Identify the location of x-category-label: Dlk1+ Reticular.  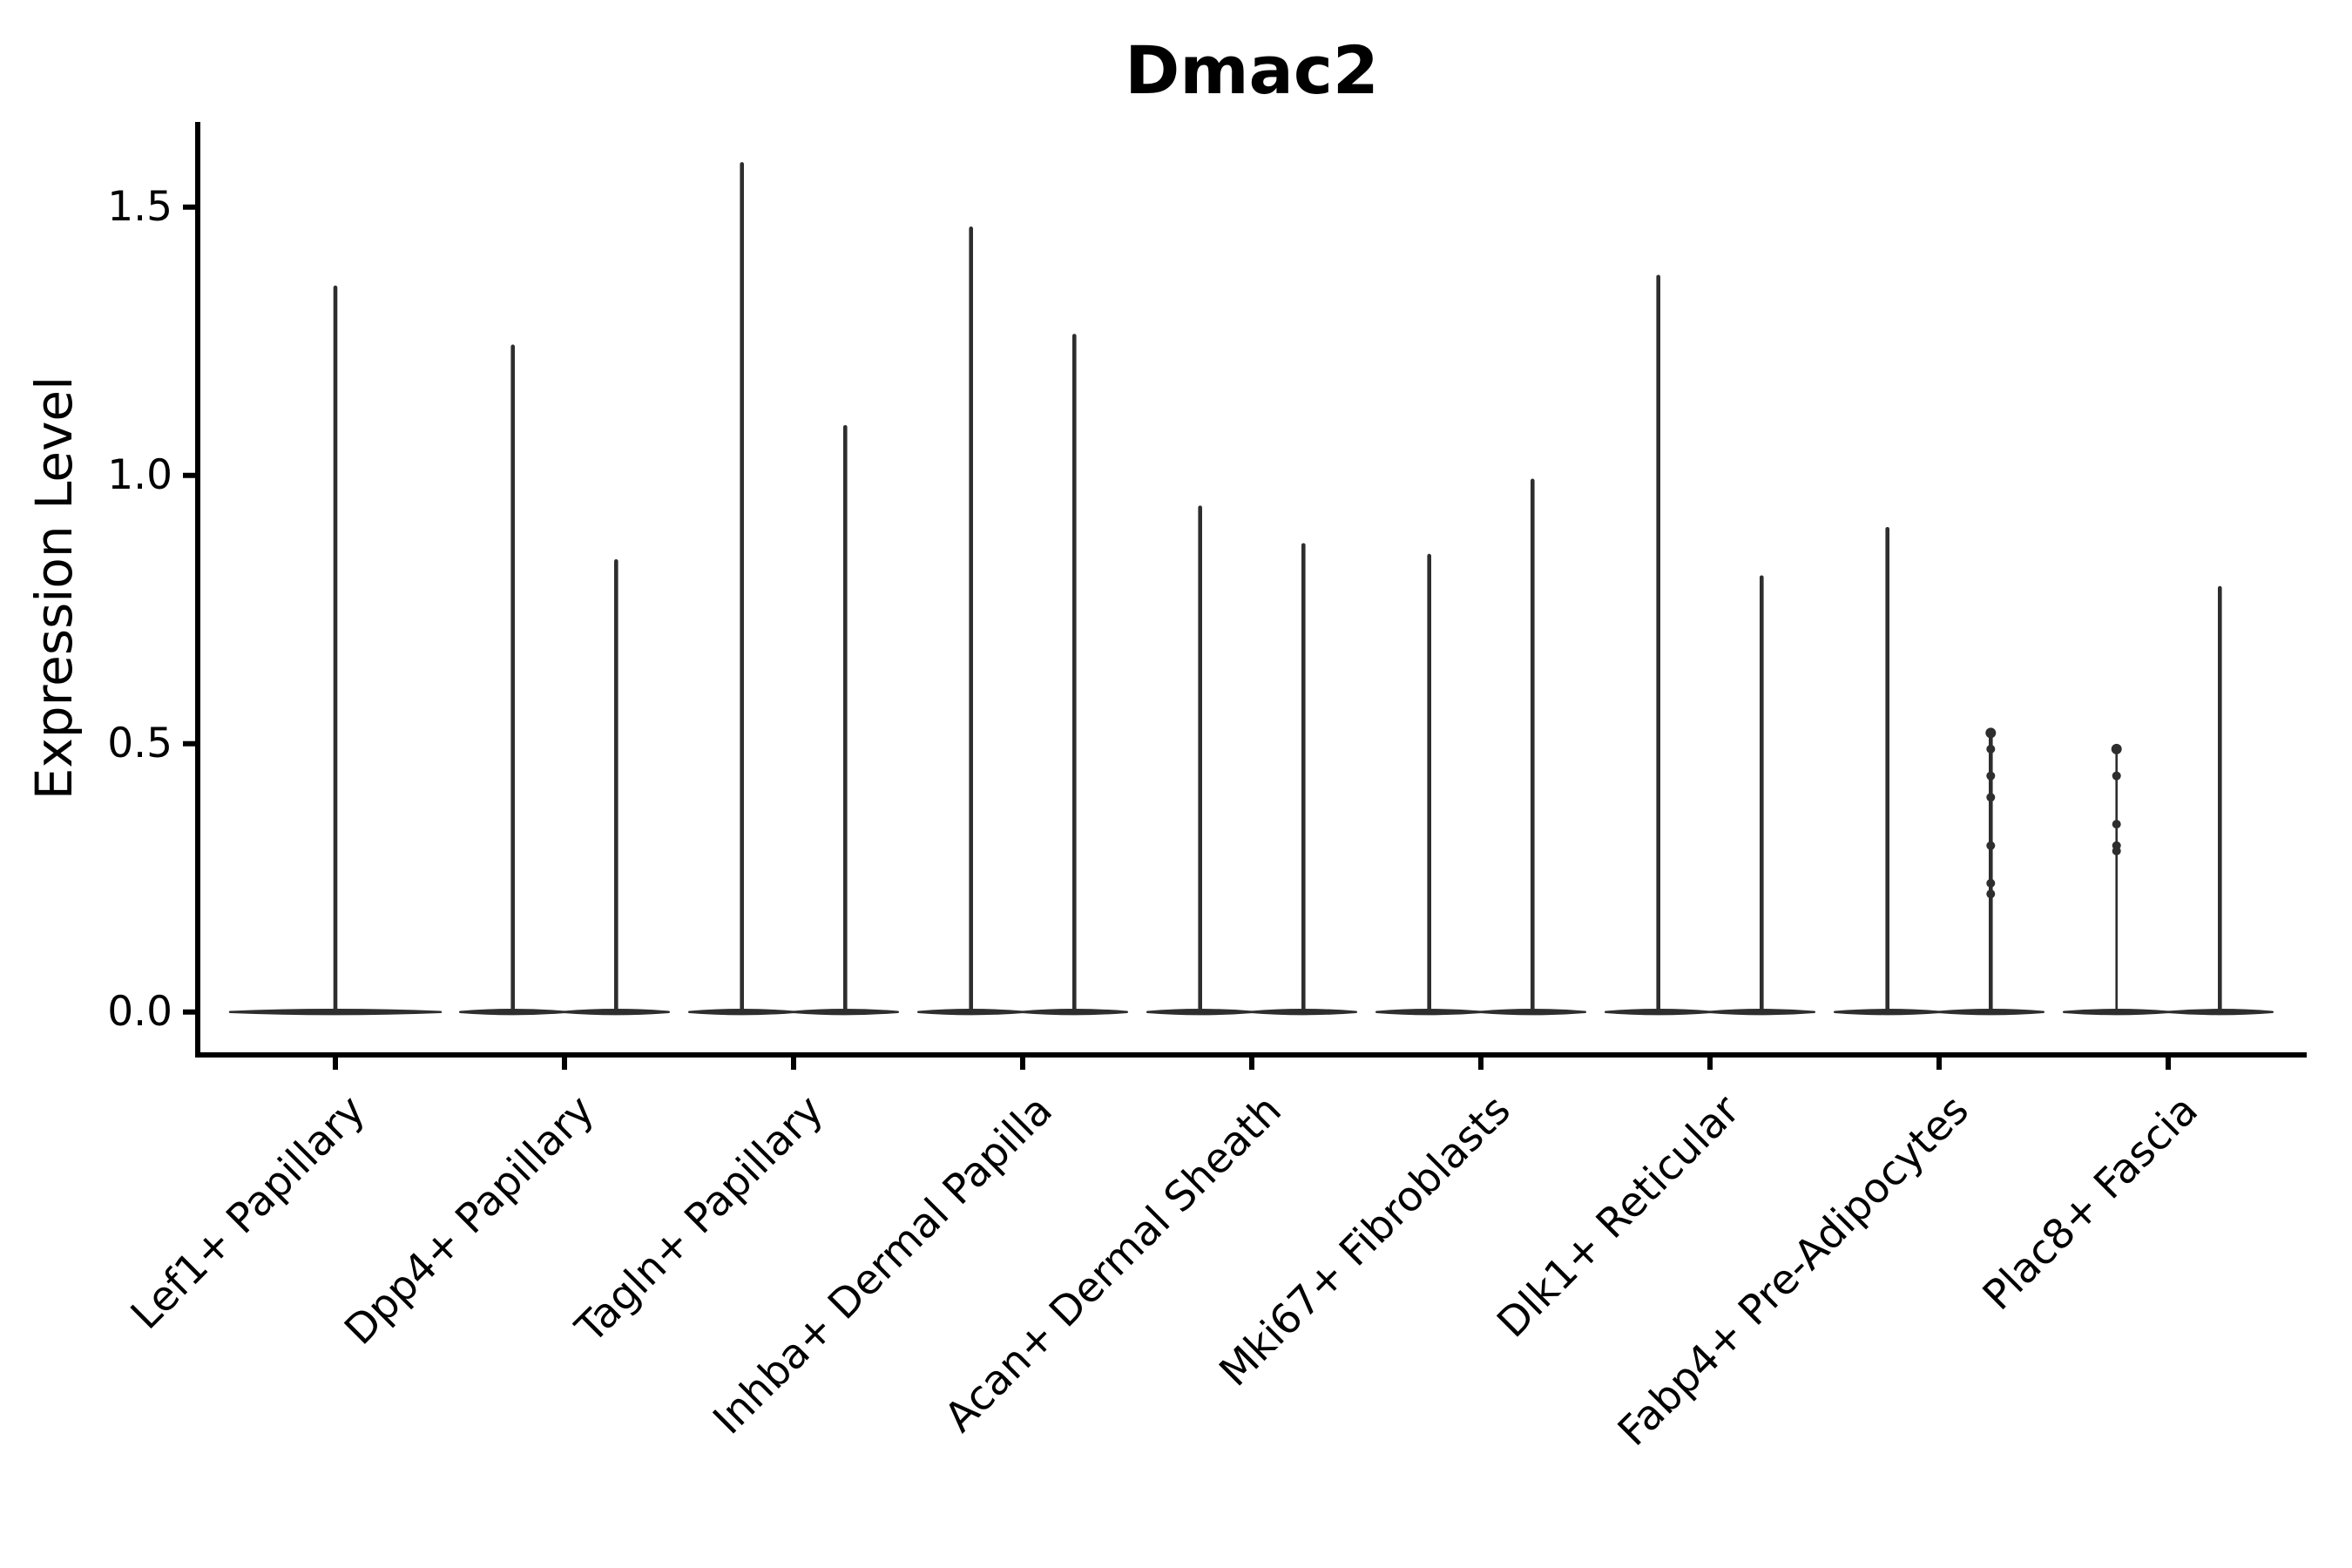
(1618, 1216).